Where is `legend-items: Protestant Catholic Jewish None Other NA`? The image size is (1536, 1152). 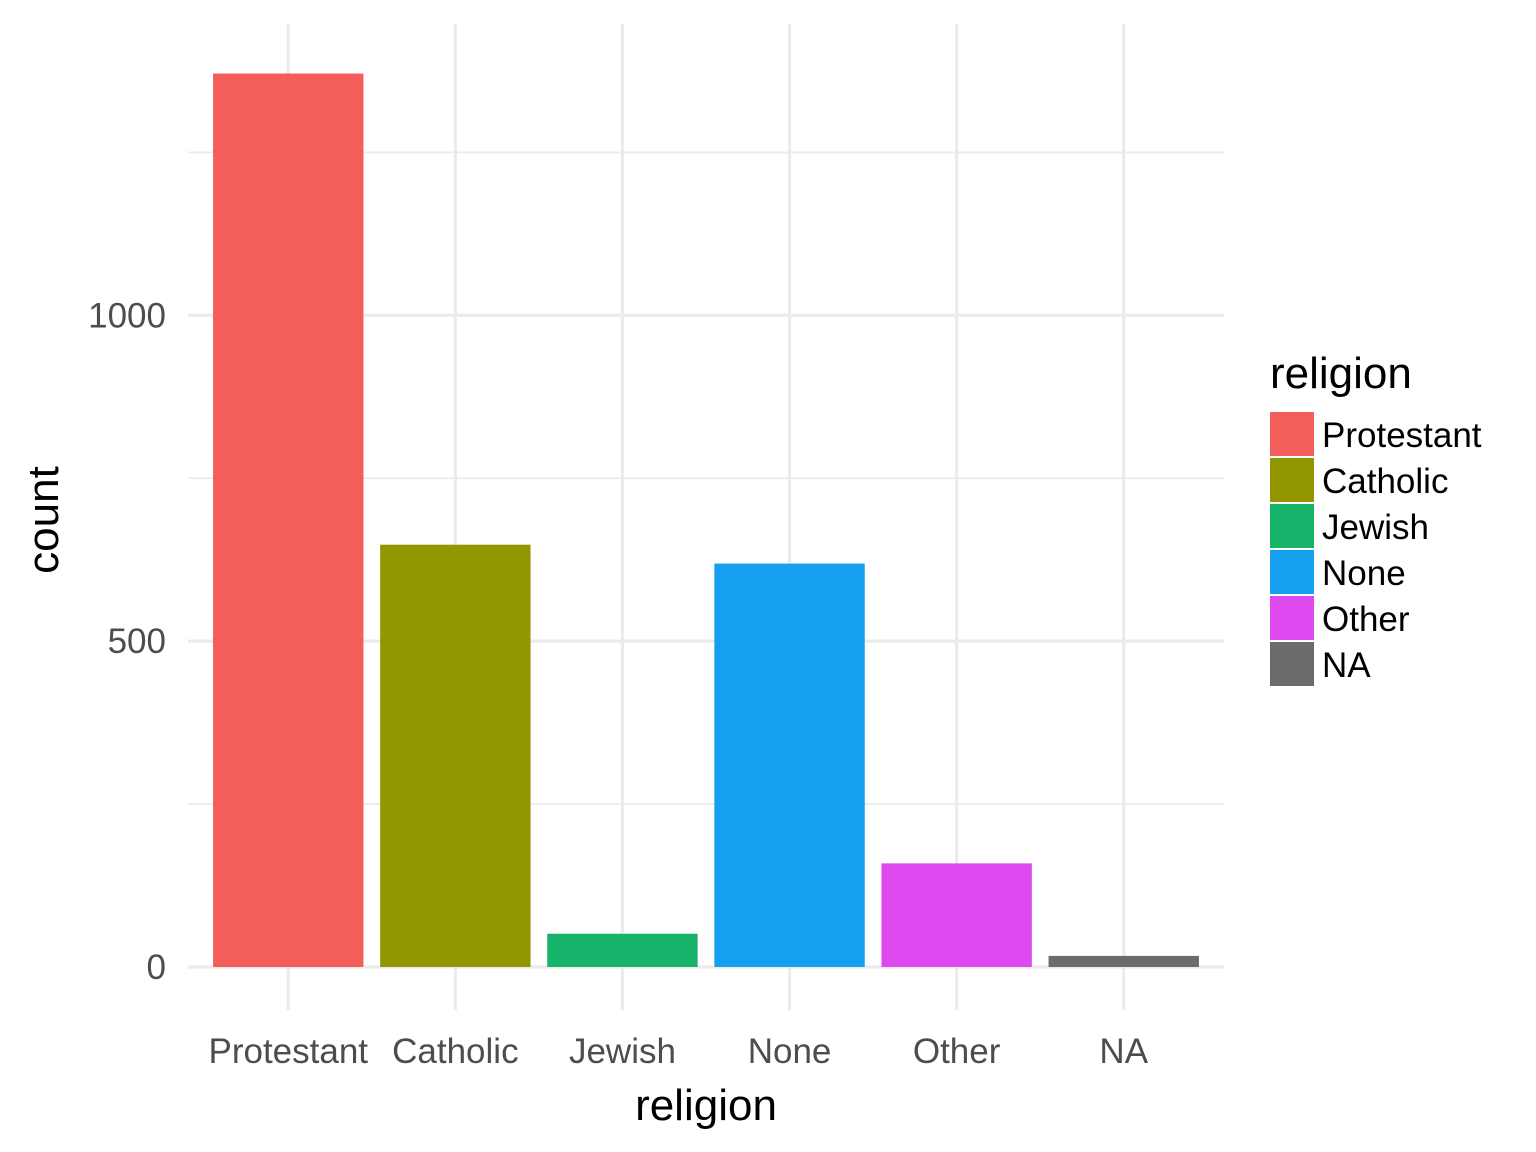 legend-items: Protestant Catholic Jewish None Other NA is located at coordinates (1376, 549).